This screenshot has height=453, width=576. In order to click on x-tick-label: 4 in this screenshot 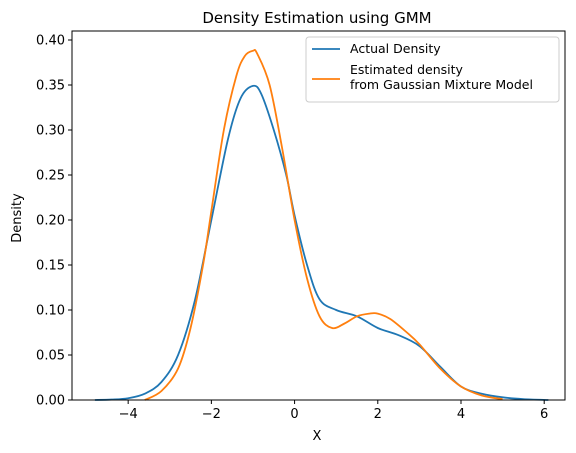, I will do `click(461, 414)`.